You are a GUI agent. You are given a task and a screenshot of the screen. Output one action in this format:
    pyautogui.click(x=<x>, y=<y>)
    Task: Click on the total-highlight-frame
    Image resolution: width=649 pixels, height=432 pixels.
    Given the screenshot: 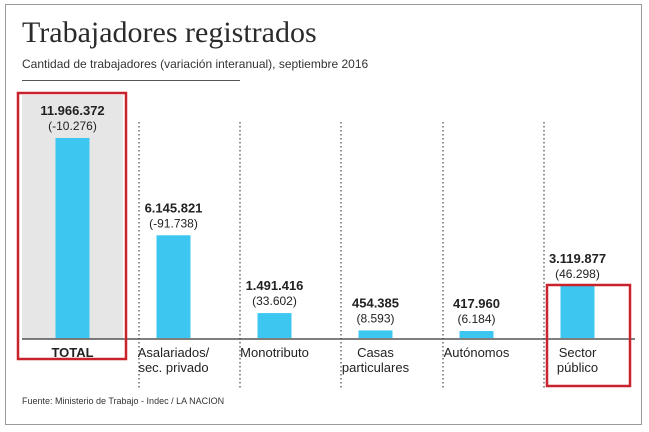 What is the action you would take?
    pyautogui.click(x=72, y=226)
    